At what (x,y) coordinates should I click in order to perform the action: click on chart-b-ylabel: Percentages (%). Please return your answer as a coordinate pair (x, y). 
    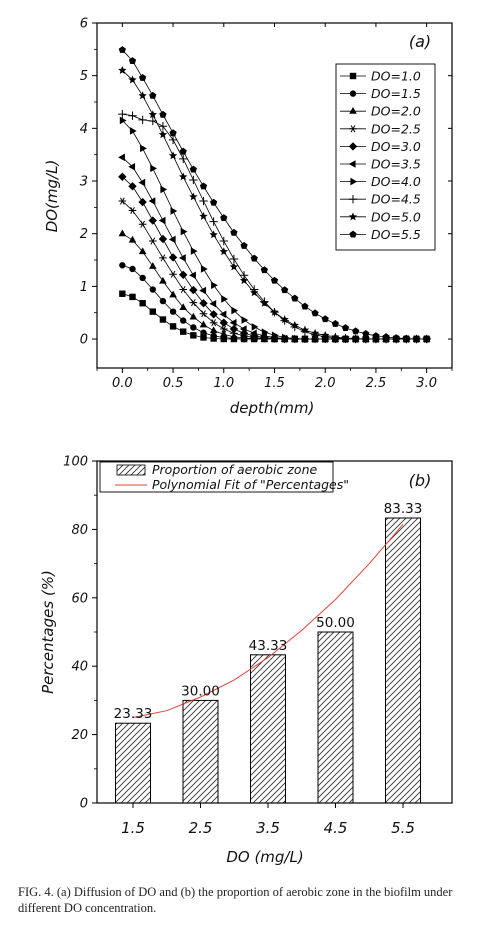
    Looking at the image, I should click on (48, 632).